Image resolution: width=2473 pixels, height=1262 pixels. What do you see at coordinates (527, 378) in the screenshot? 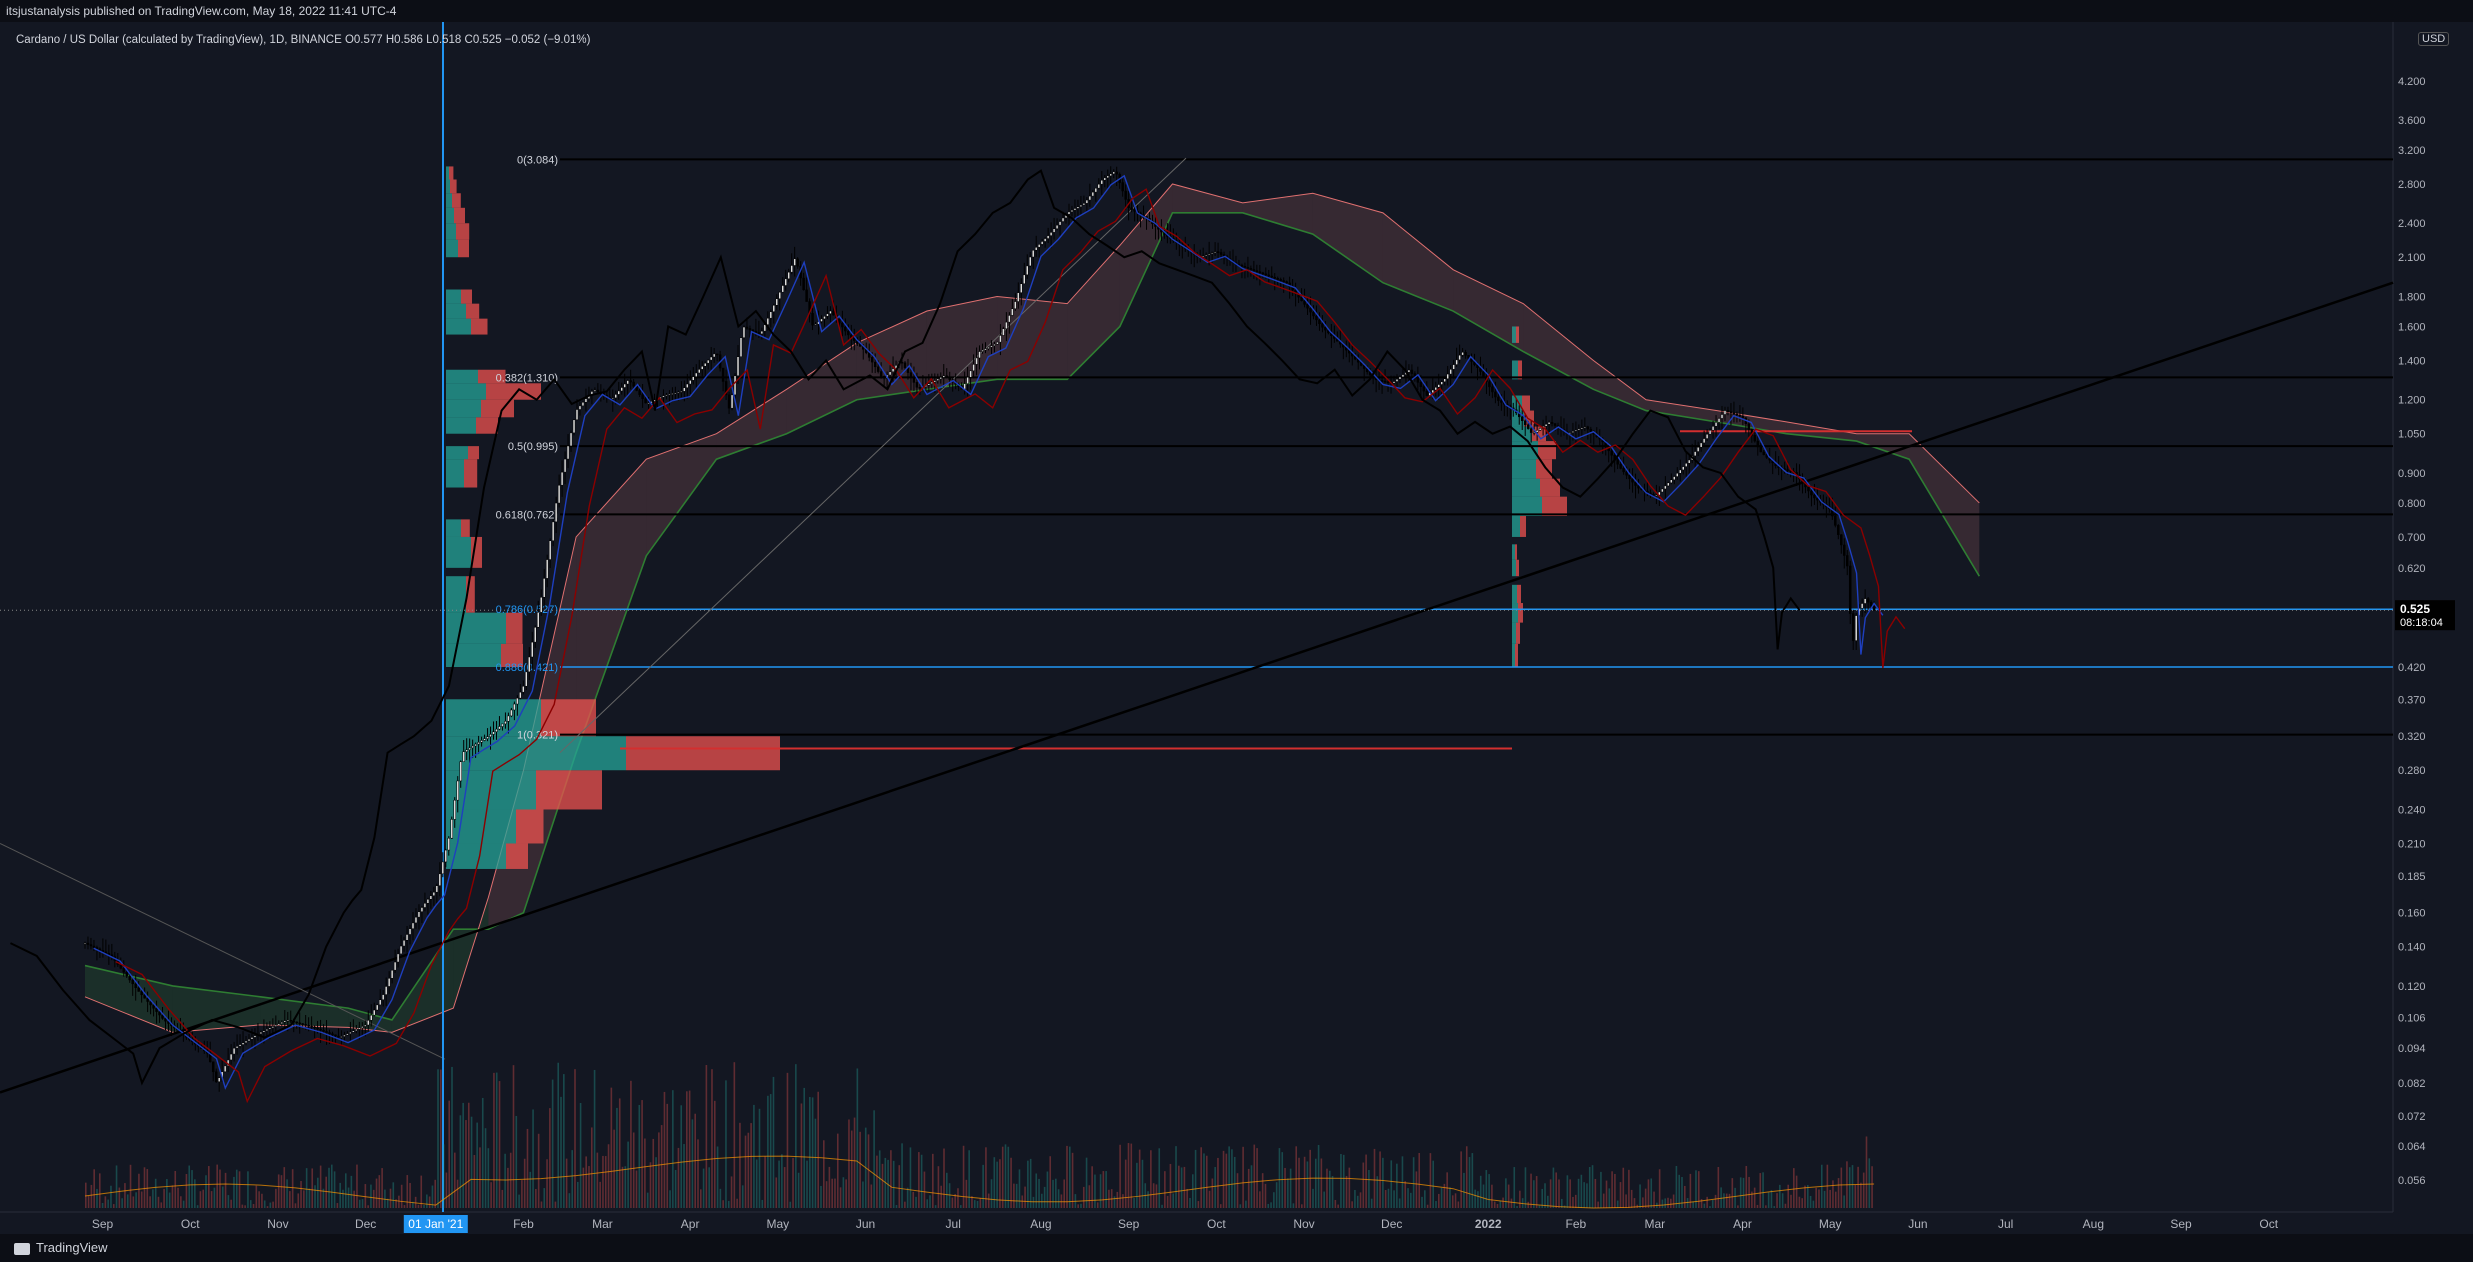
I see `fib-level-label: 0.382(1.310)` at bounding box center [527, 378].